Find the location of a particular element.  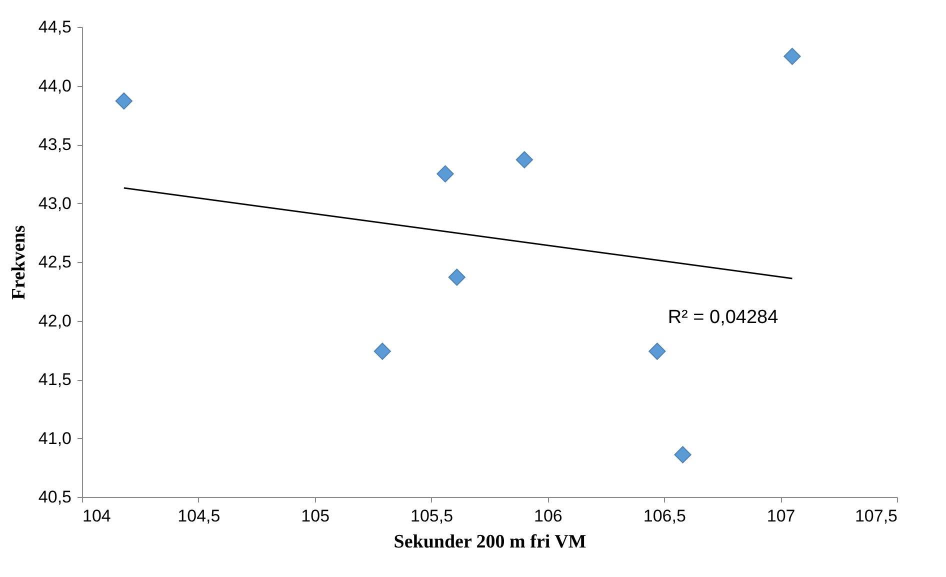

y-axis-title: Frekvens is located at coordinates (19, 262).